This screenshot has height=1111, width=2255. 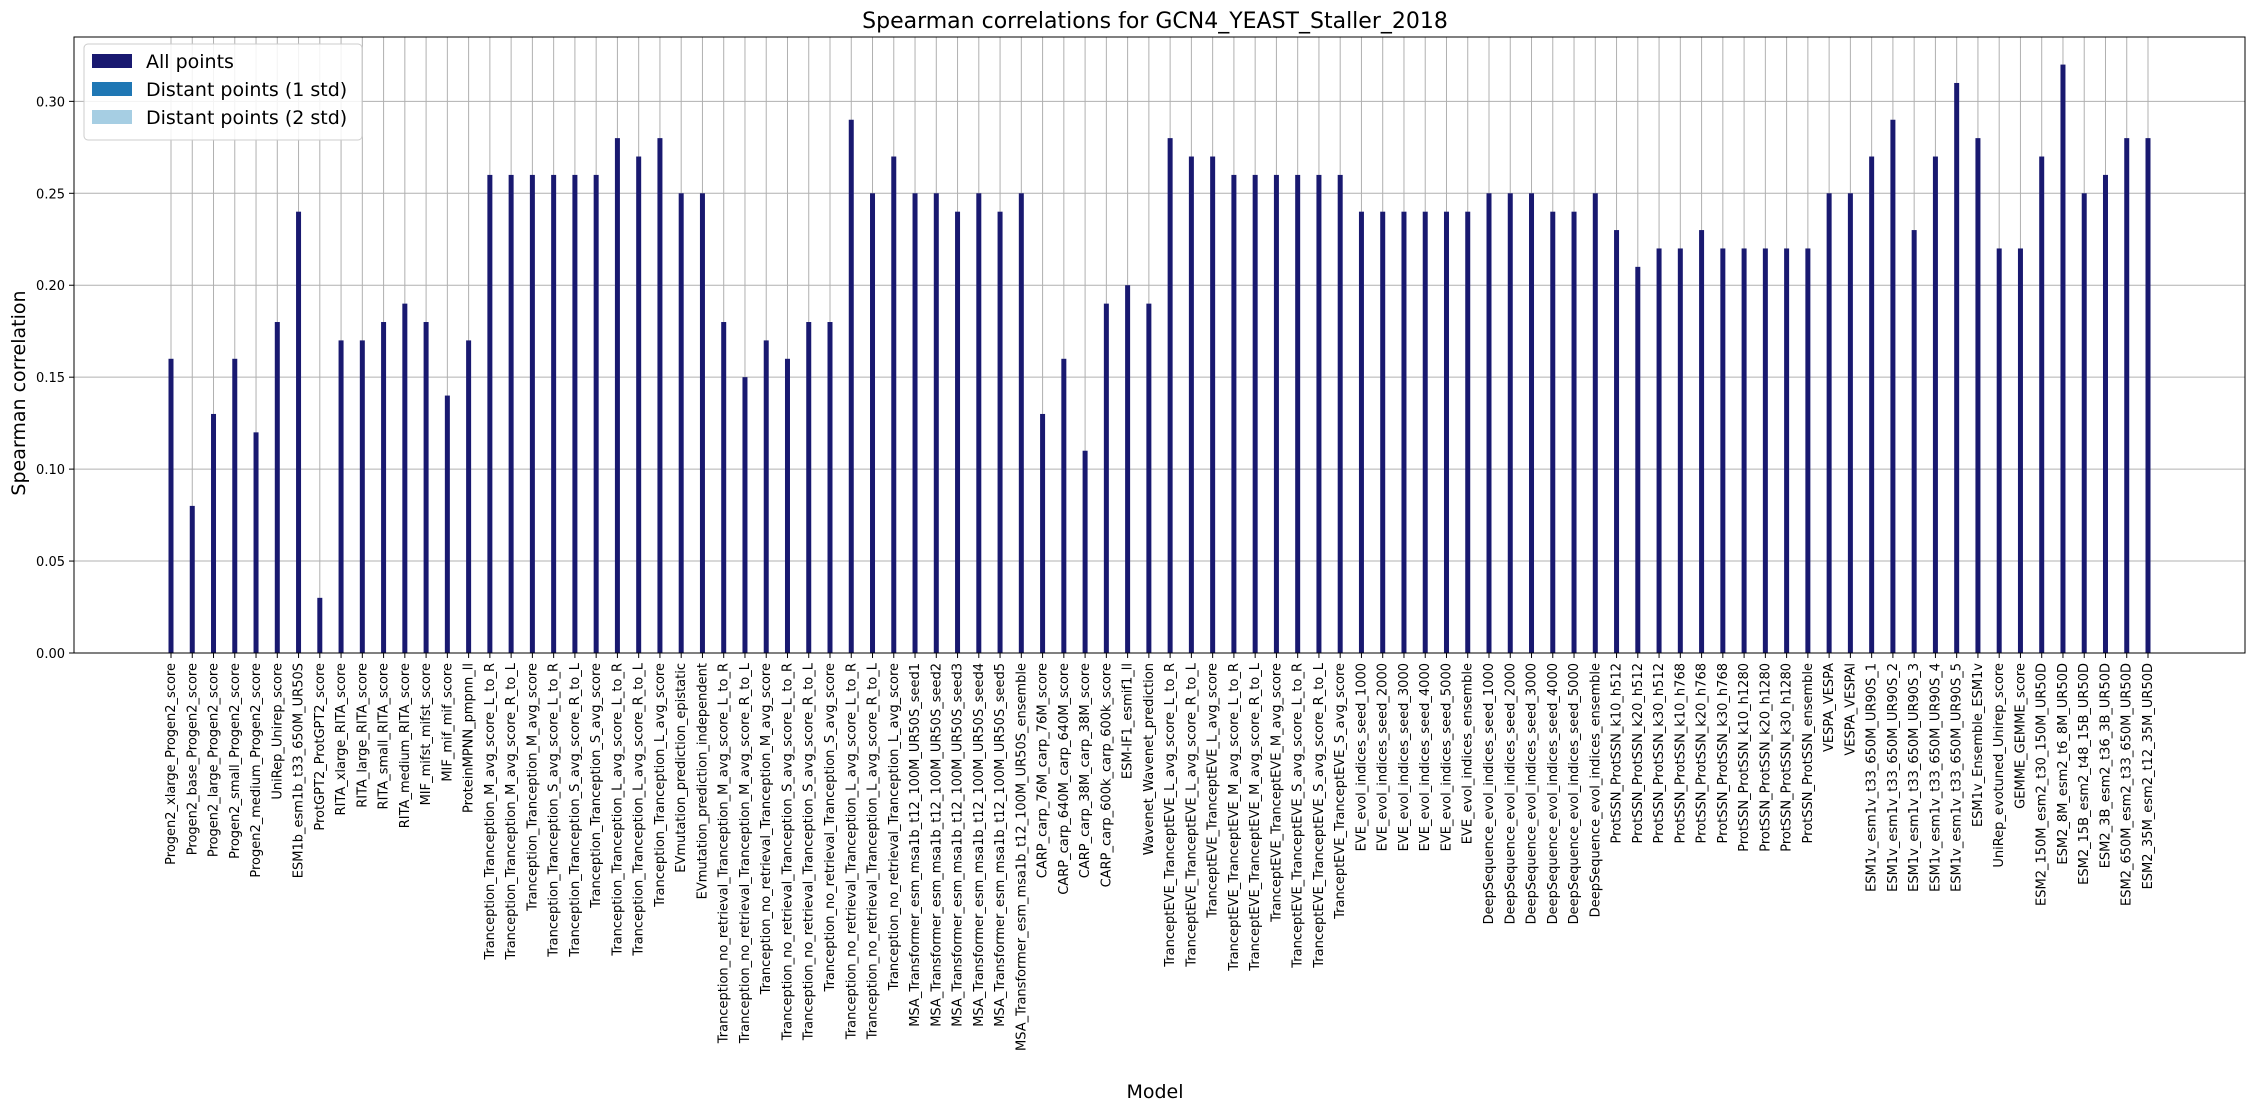 I want to click on x-tick-label: ESM1v_esm1v_t33_650M_UR90S_3, so click(x=1914, y=777).